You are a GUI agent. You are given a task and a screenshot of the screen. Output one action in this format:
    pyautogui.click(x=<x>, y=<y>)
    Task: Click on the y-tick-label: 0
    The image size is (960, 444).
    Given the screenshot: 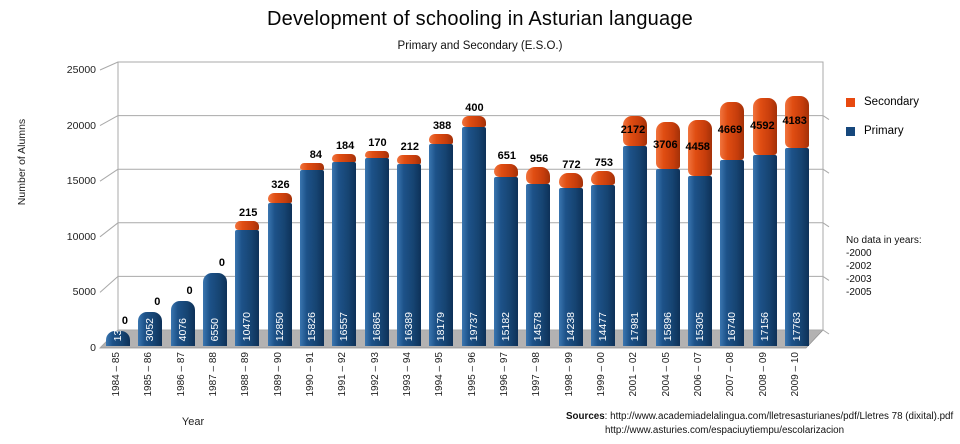 What is the action you would take?
    pyautogui.click(x=93, y=348)
    